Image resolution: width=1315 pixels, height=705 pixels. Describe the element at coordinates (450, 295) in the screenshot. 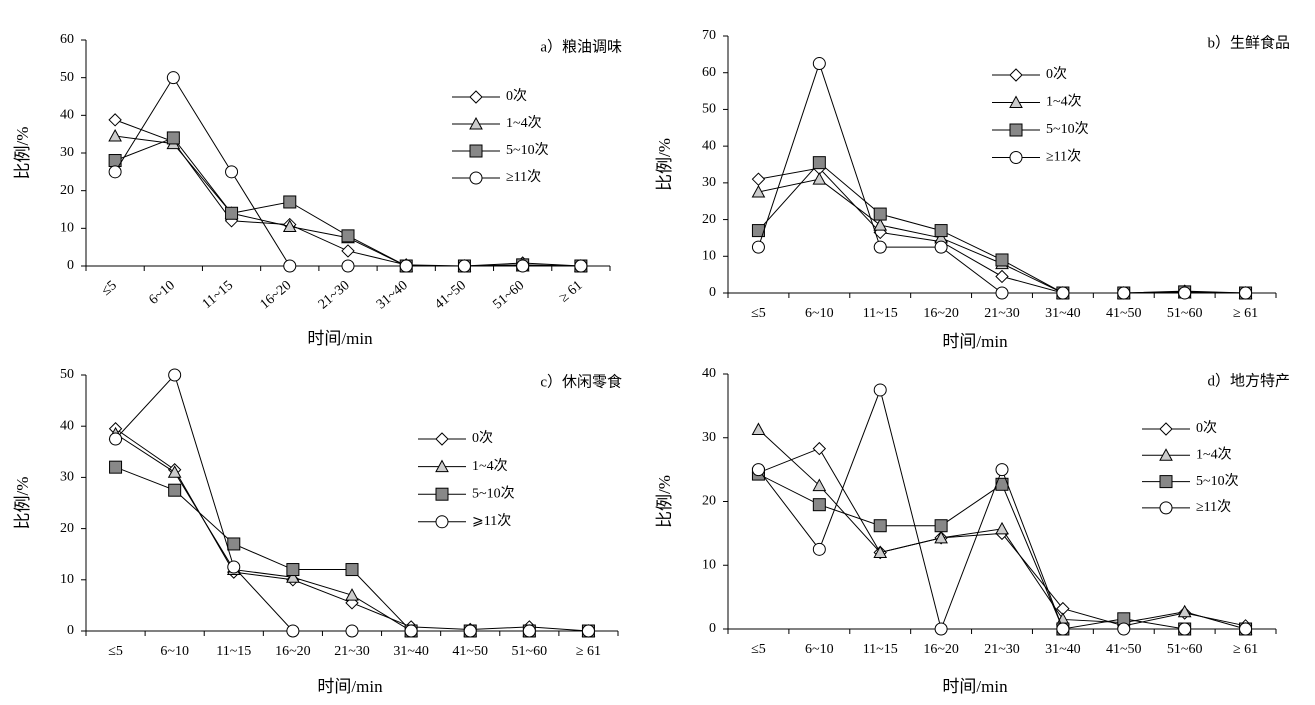

I see `x-tick-label: 41~50` at that location.